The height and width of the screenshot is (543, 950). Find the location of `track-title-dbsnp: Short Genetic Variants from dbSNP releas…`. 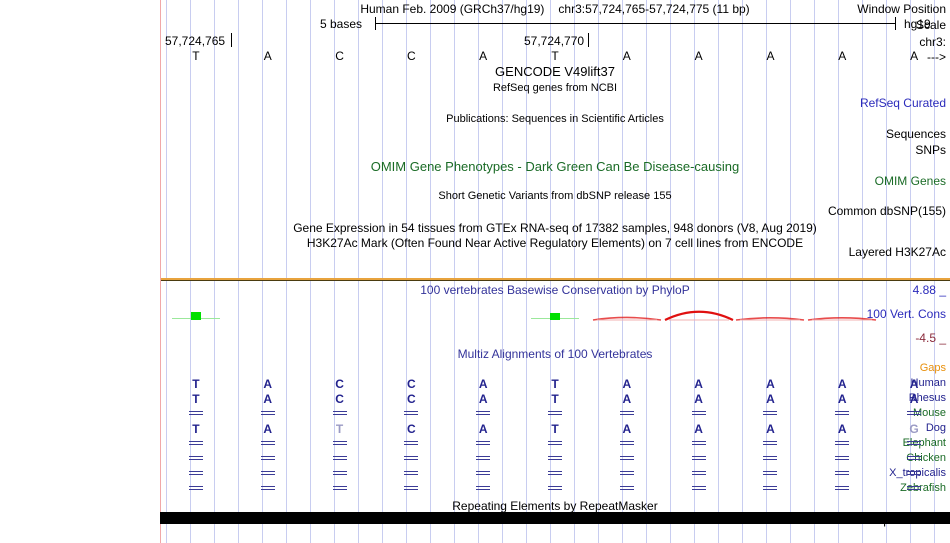

track-title-dbsnp: Short Genetic Variants from dbSNP releas… is located at coordinates (555, 196).